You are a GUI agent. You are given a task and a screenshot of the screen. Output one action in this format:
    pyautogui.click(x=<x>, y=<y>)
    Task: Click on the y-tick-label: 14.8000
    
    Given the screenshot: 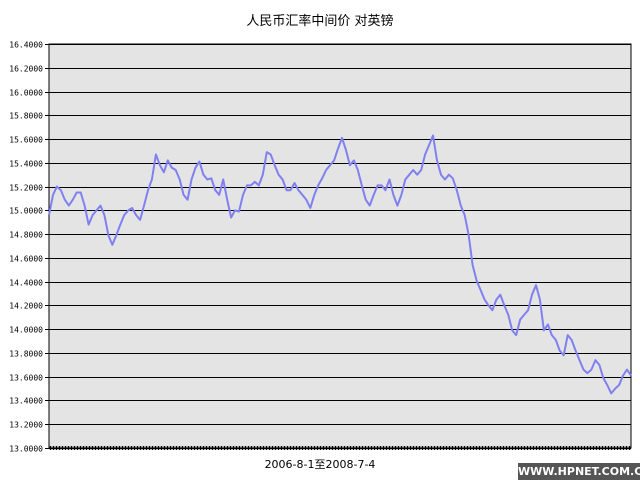 What is the action you would take?
    pyautogui.click(x=26, y=235)
    